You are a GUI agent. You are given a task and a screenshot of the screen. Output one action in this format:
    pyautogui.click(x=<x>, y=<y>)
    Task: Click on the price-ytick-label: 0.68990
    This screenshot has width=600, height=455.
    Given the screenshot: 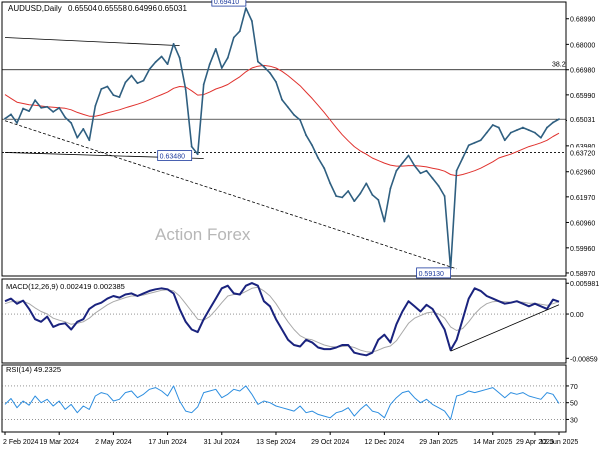 What is the action you would take?
    pyautogui.click(x=582, y=20)
    